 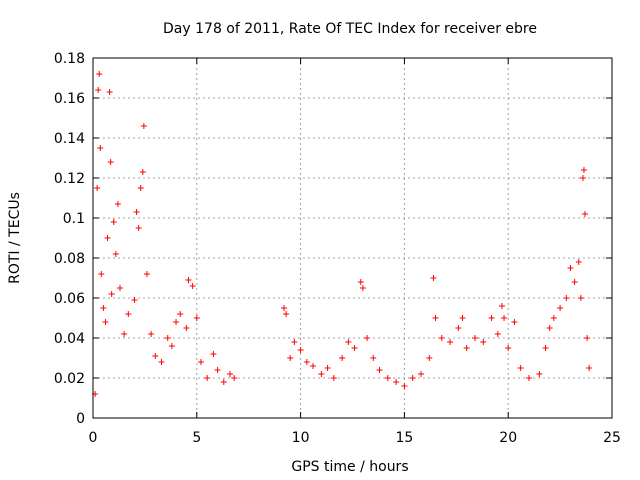 What do you see at coordinates (69, 139) in the screenshot?
I see `y-tick-label: 0.14` at bounding box center [69, 139].